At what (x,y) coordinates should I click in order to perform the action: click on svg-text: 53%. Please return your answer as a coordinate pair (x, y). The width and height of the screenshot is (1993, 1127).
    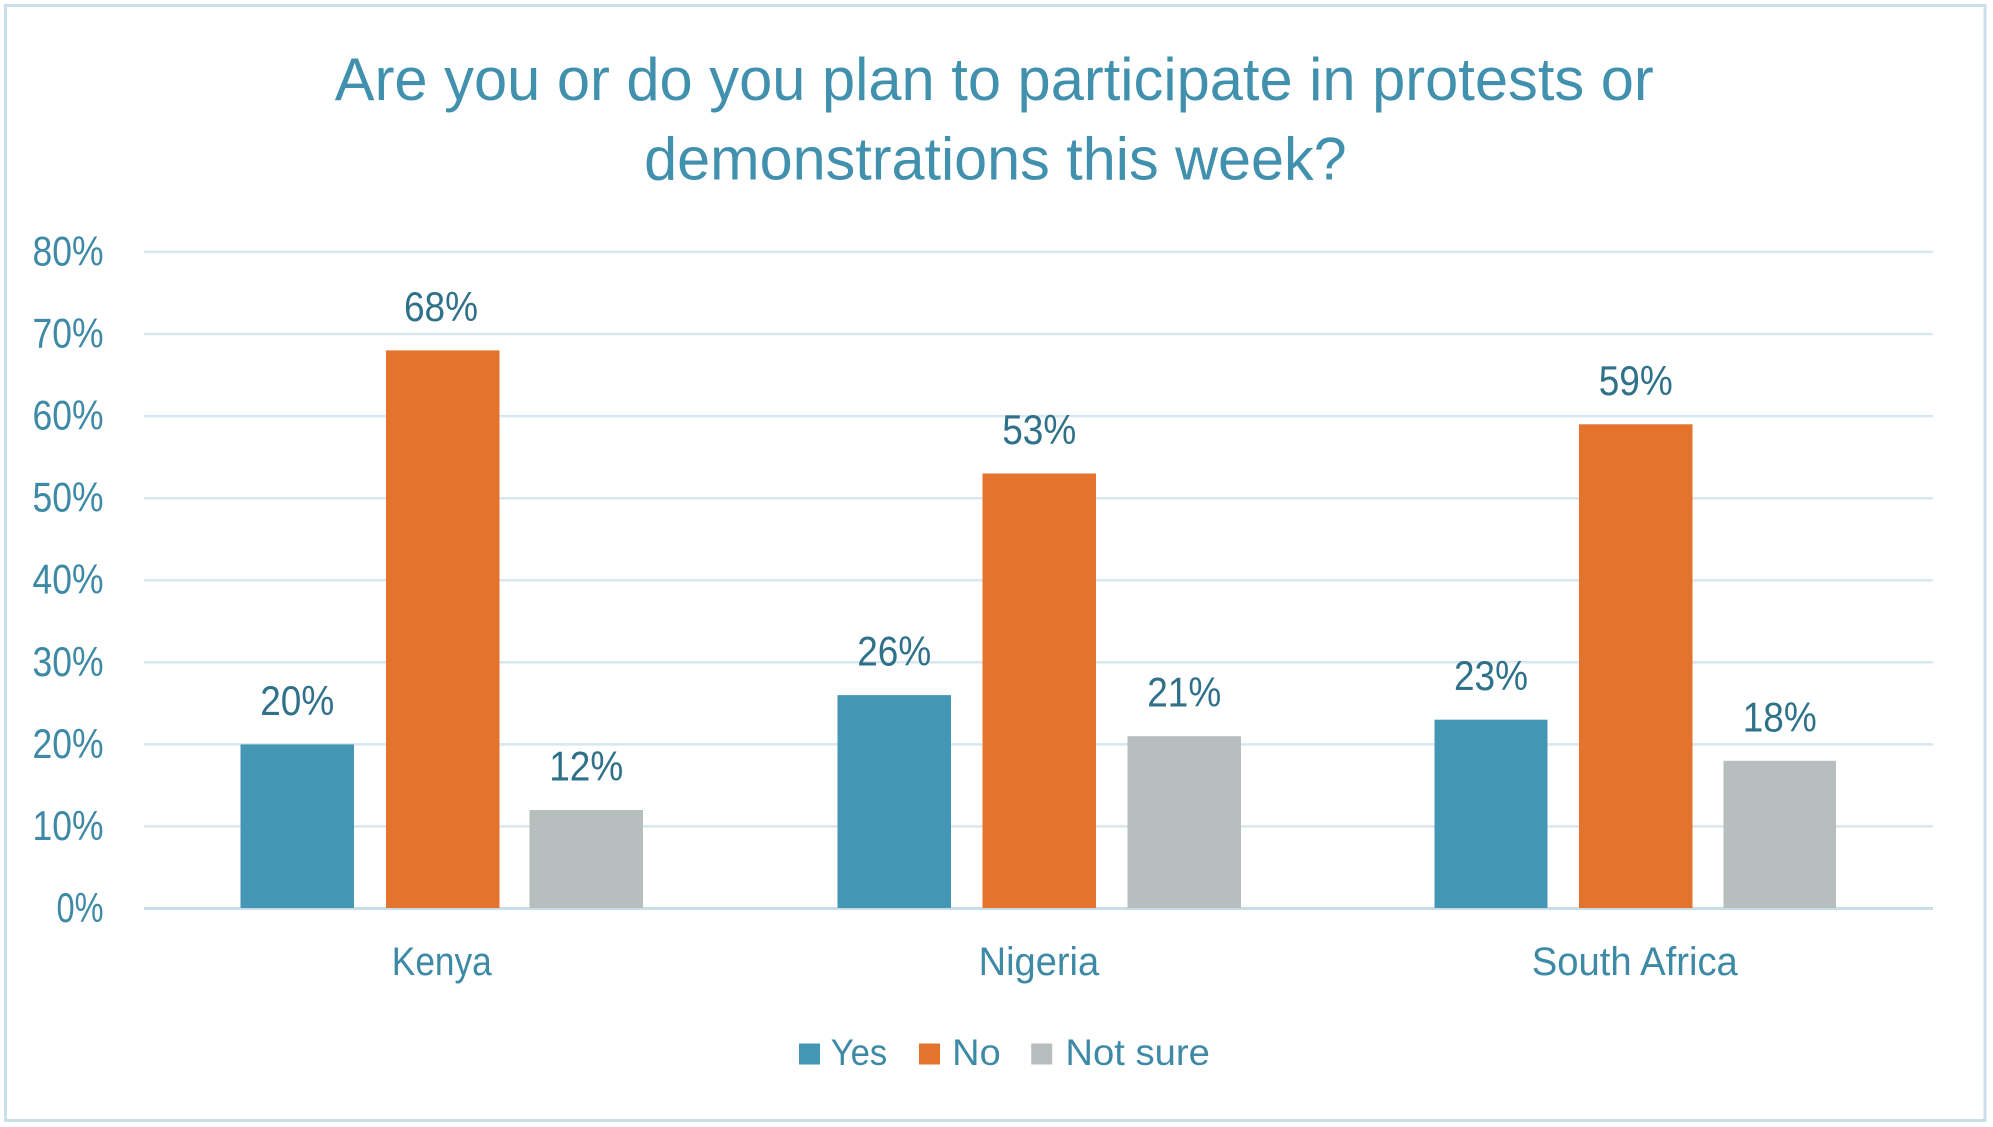
    Looking at the image, I should click on (1039, 429).